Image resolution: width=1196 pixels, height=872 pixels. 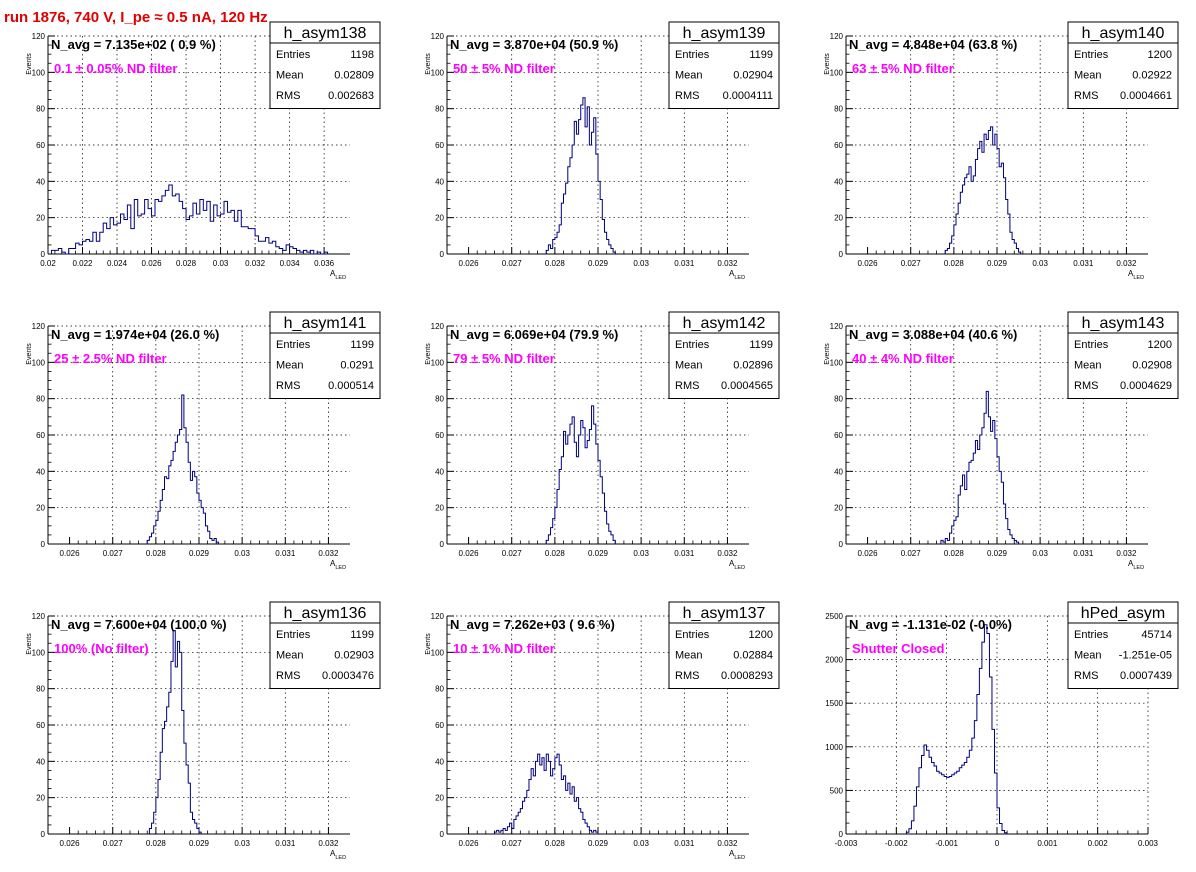 I want to click on x-tick-label: -0.003, so click(x=846, y=843).